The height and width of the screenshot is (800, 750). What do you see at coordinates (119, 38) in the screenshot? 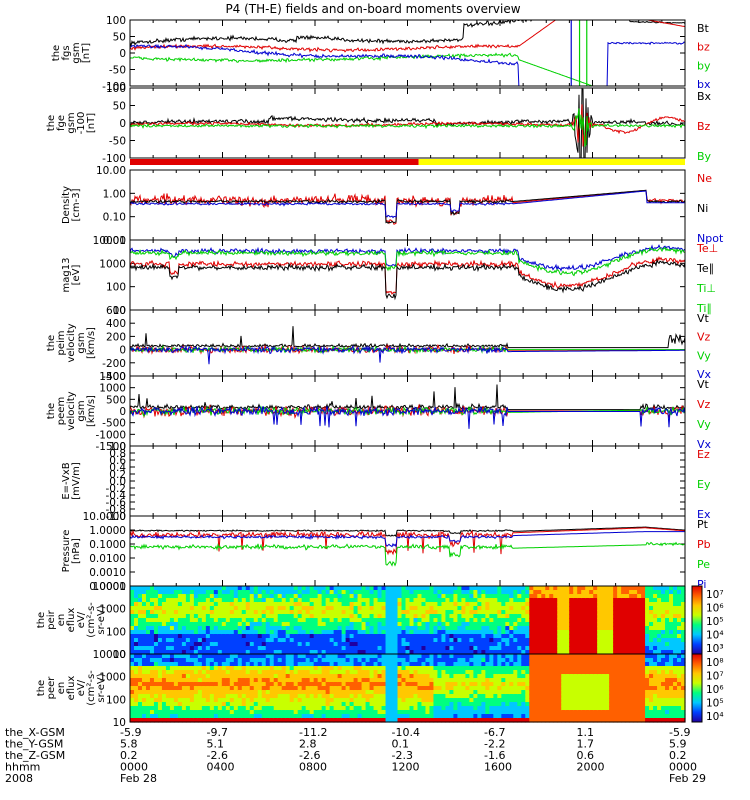
I see `y-tick-label: 50` at bounding box center [119, 38].